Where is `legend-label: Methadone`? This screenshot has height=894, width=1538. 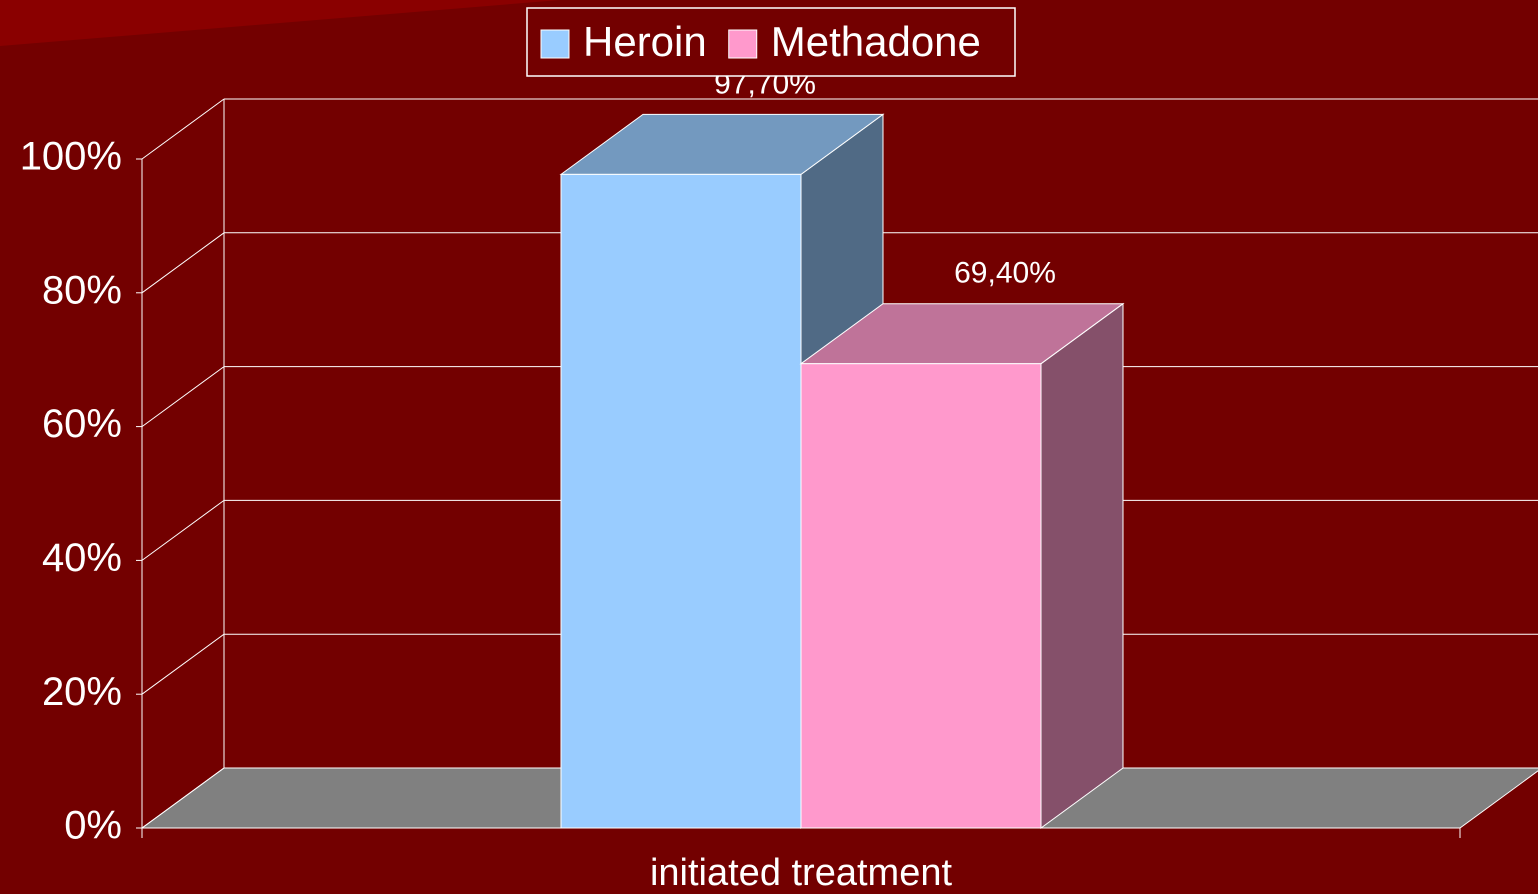 legend-label: Methadone is located at coordinates (876, 41).